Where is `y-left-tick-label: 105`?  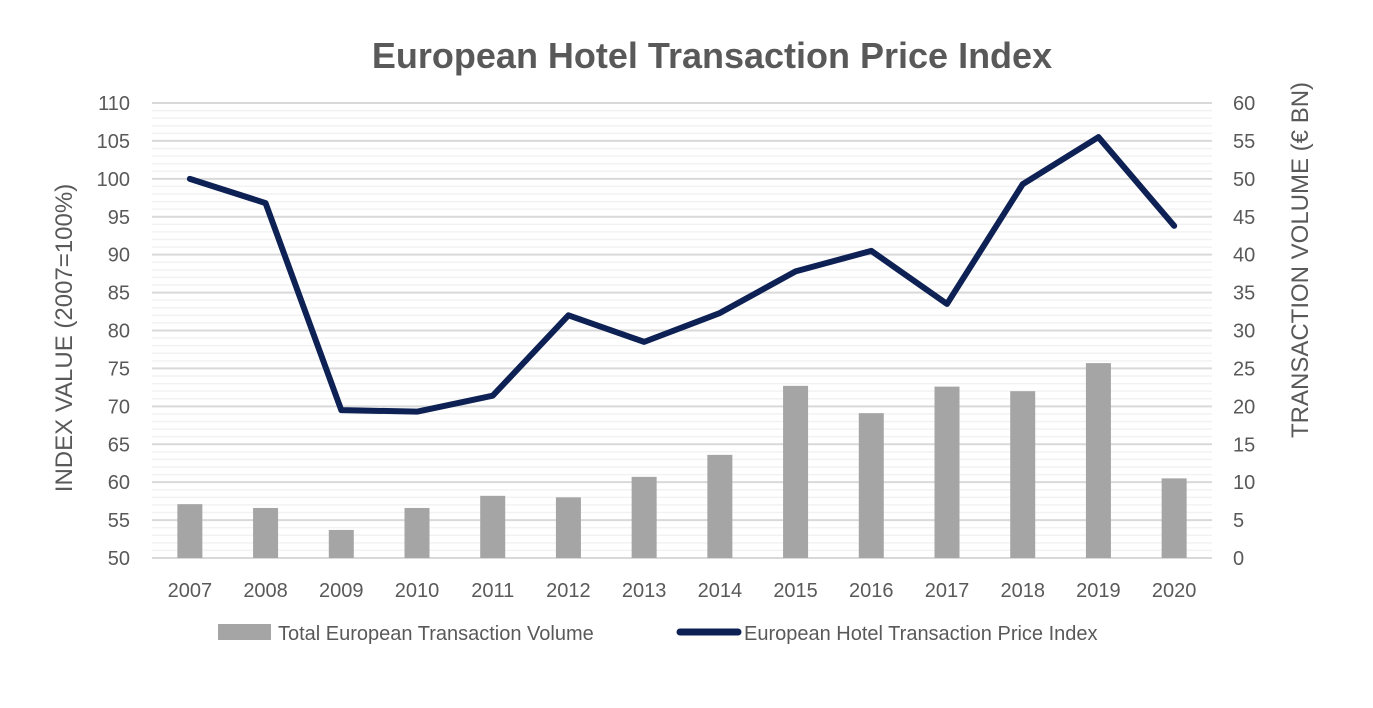
y-left-tick-label: 105 is located at coordinates (113, 142).